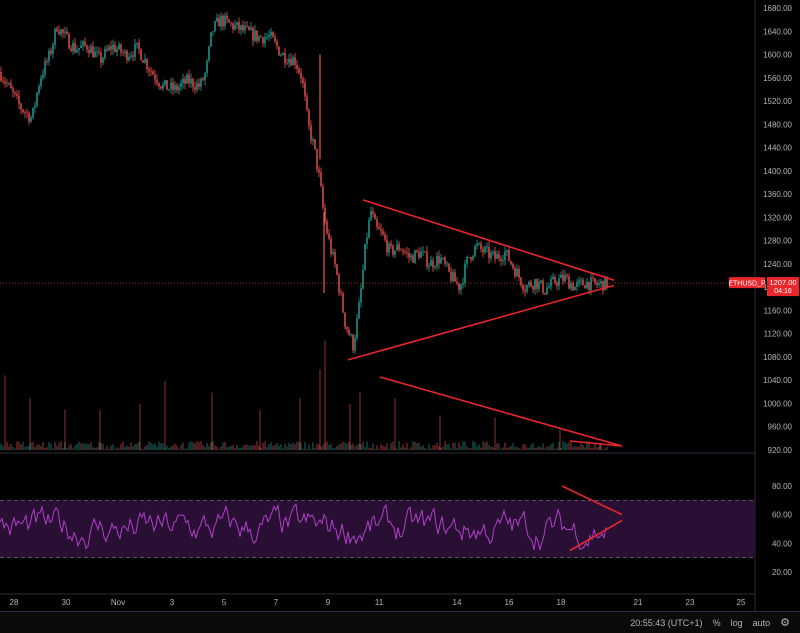  I want to click on time-tick-label: 11, so click(379, 602).